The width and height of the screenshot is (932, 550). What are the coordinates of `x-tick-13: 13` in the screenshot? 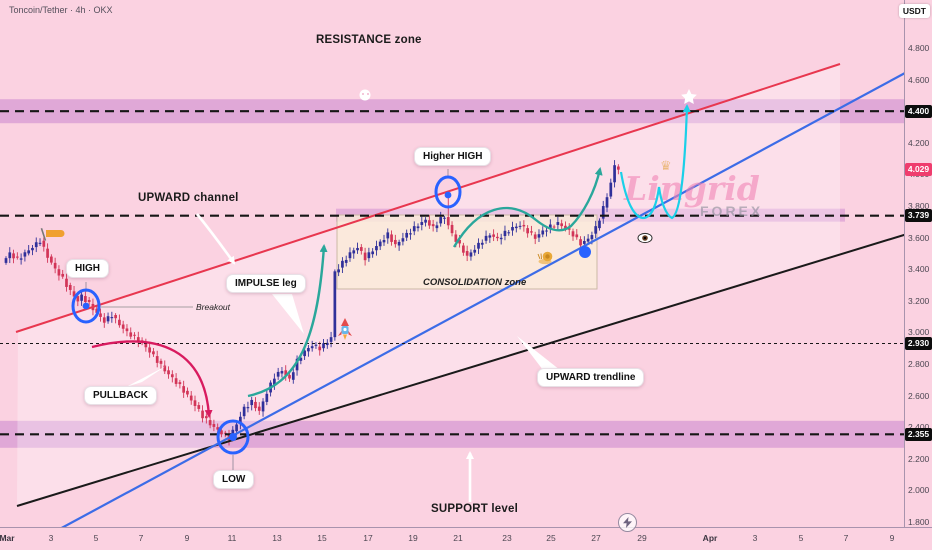 It's located at (277, 538).